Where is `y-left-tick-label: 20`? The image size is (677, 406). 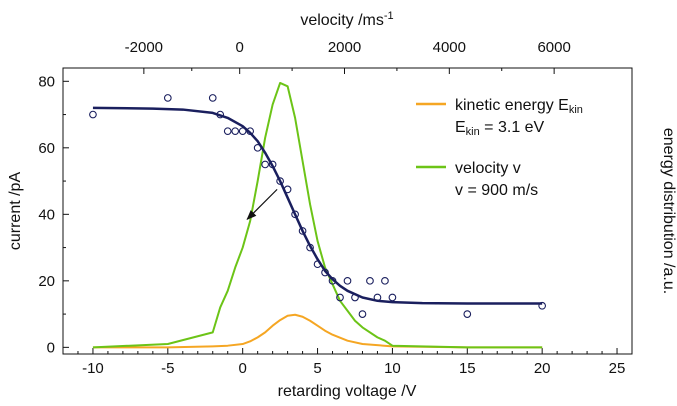 y-left-tick-label: 20 is located at coordinates (46, 281).